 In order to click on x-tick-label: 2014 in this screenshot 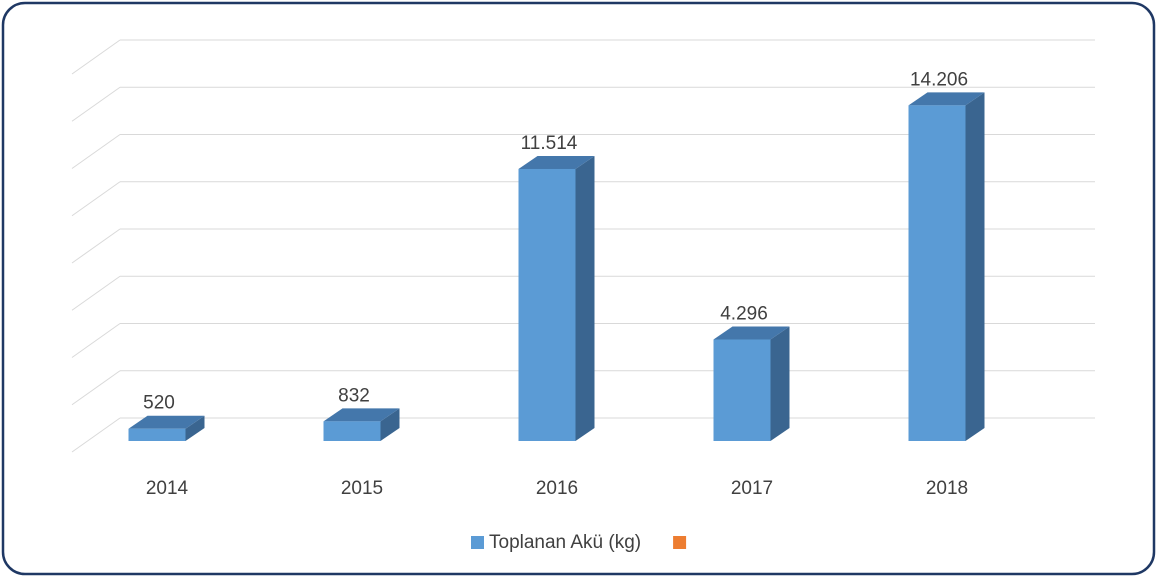, I will do `click(167, 488)`.